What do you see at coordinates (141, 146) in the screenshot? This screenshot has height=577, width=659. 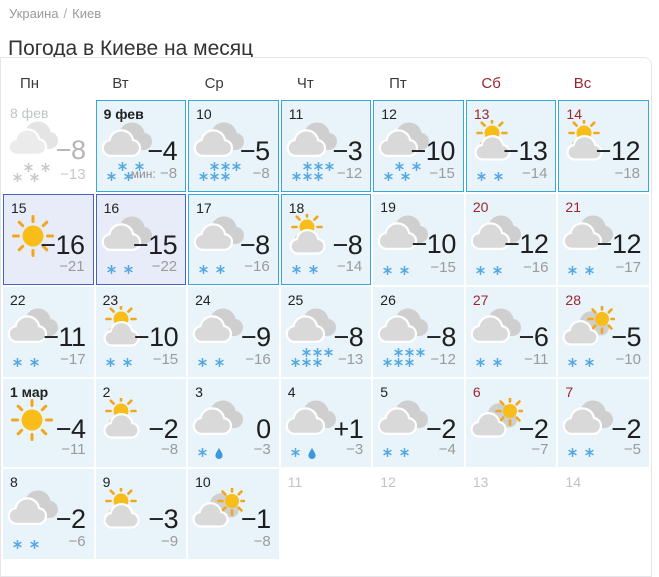 I see `day-cell: 9 фев −4 мин: −8` at bounding box center [141, 146].